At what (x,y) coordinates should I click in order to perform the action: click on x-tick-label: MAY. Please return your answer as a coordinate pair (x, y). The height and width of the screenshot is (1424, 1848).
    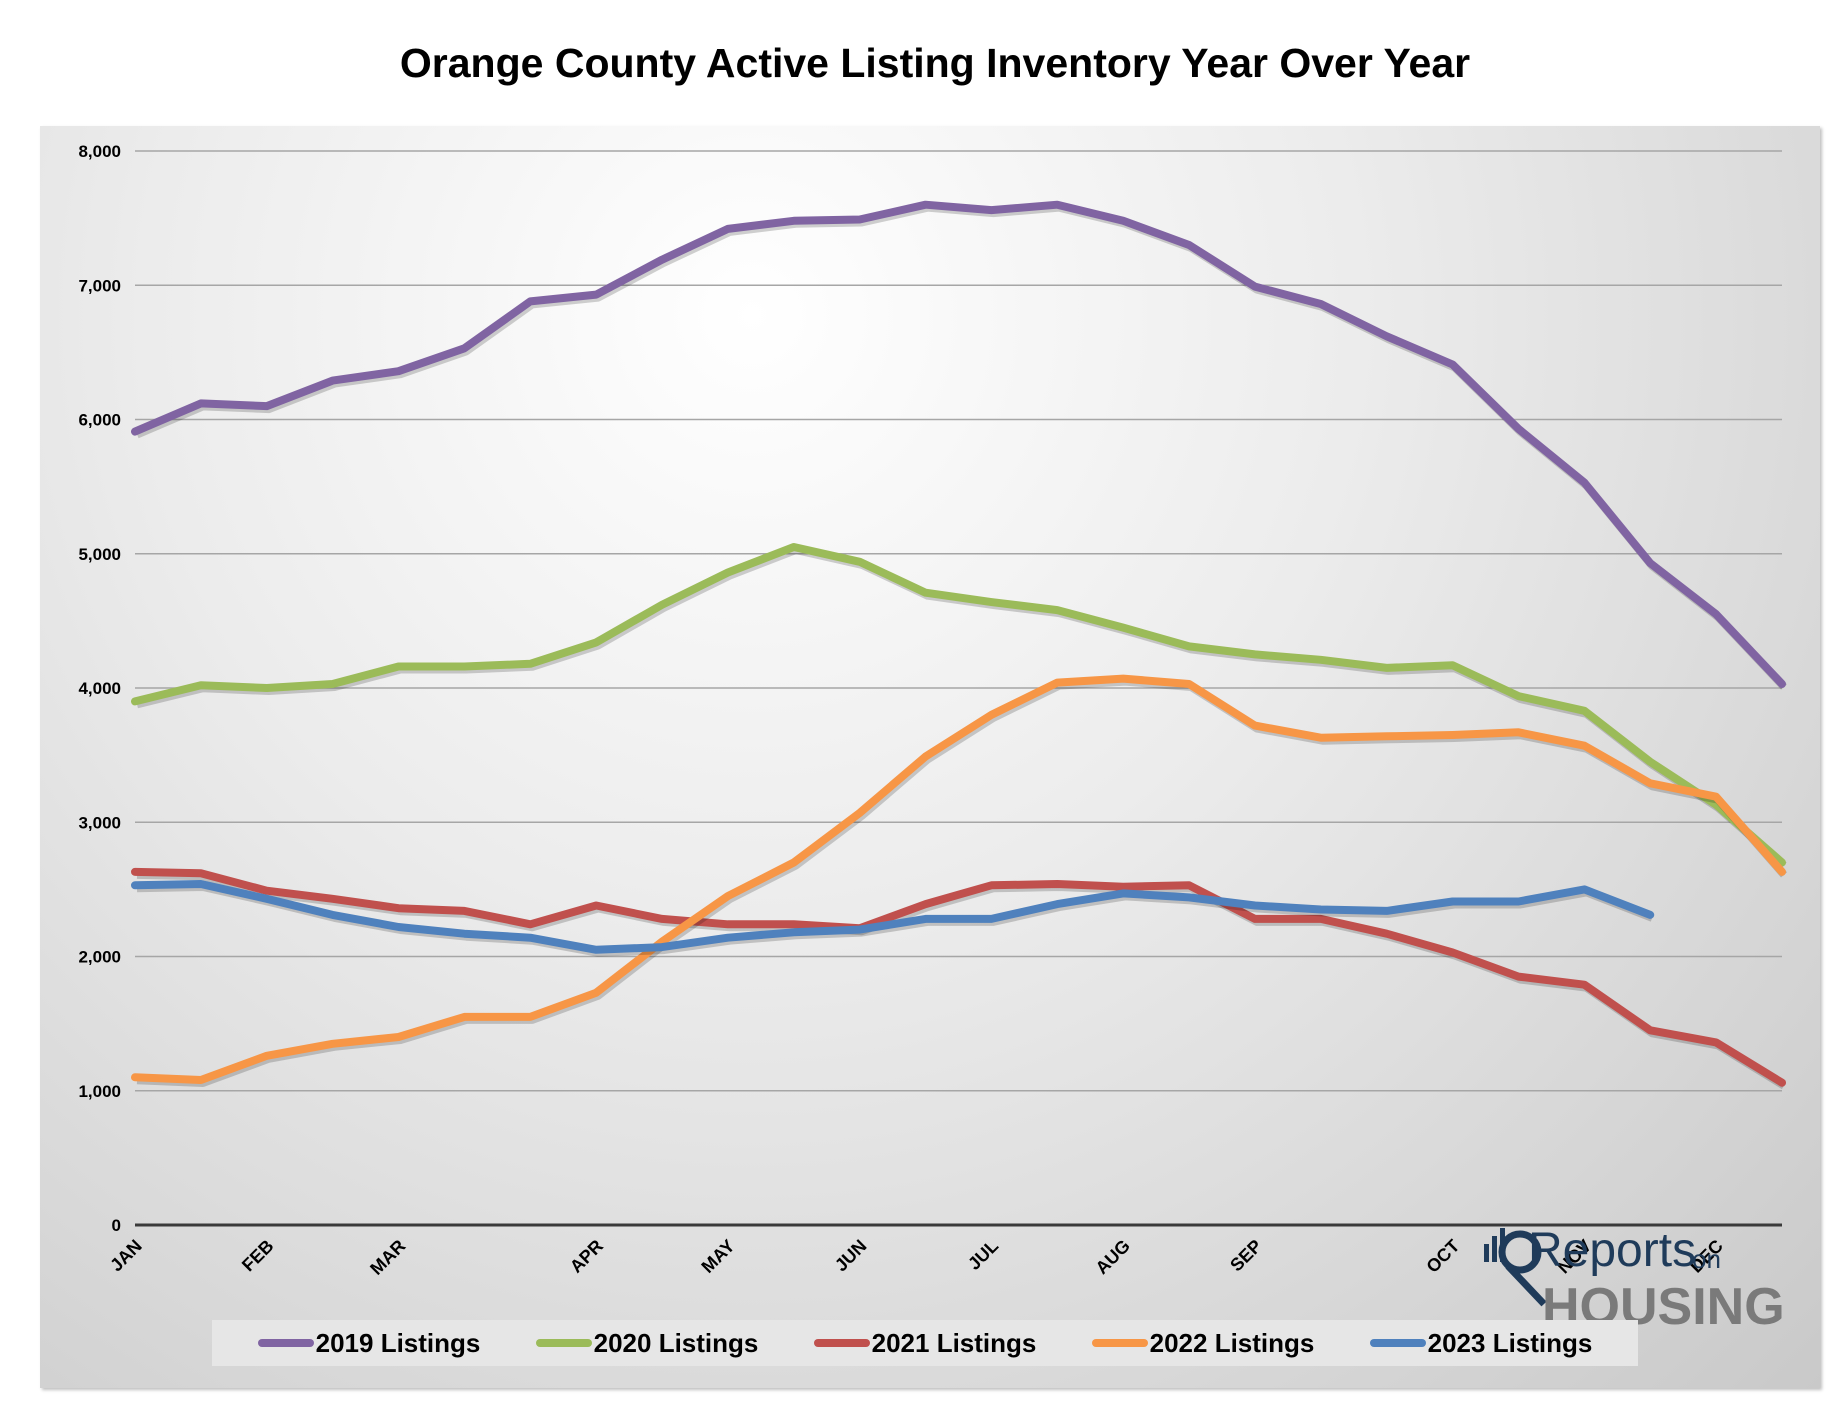
    Looking at the image, I should click on (717, 1256).